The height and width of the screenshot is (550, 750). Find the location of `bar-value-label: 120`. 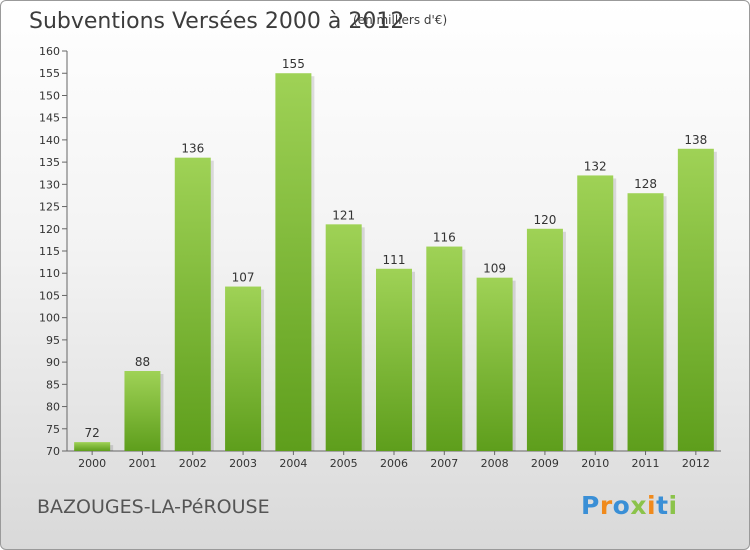

bar-value-label: 120 is located at coordinates (544, 220).